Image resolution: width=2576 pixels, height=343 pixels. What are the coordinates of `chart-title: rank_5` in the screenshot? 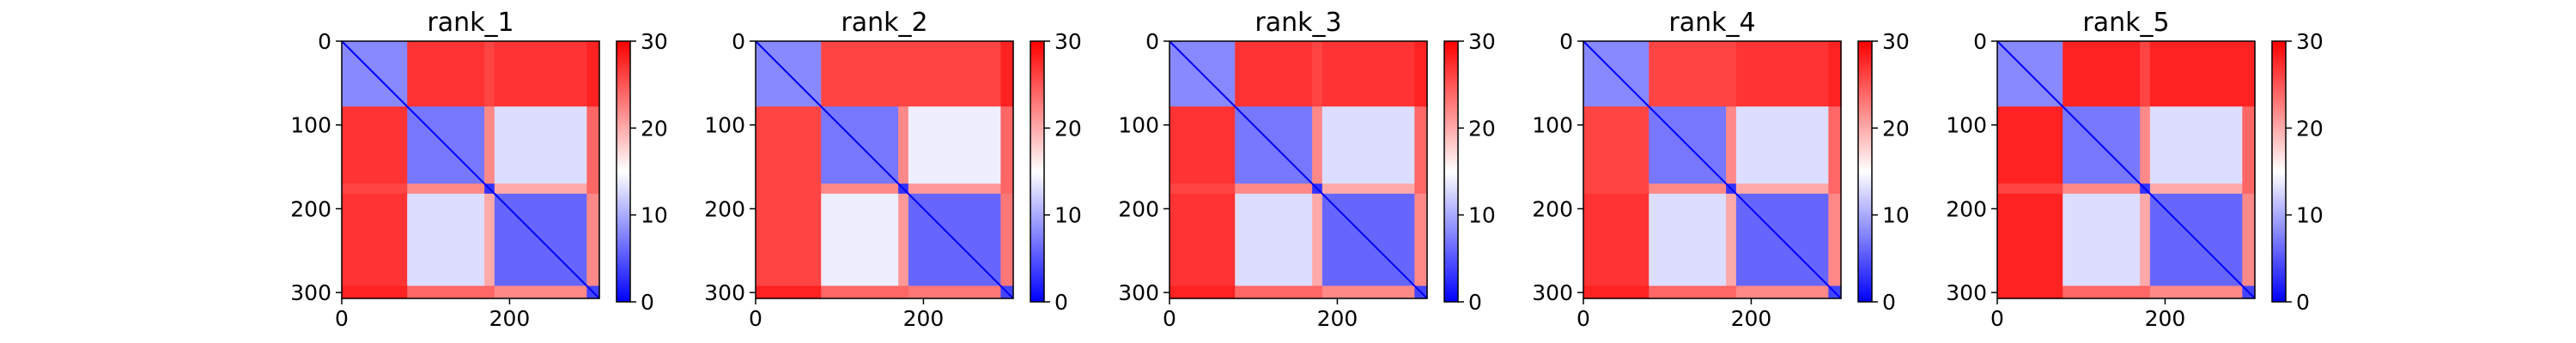 It's located at (2126, 23).